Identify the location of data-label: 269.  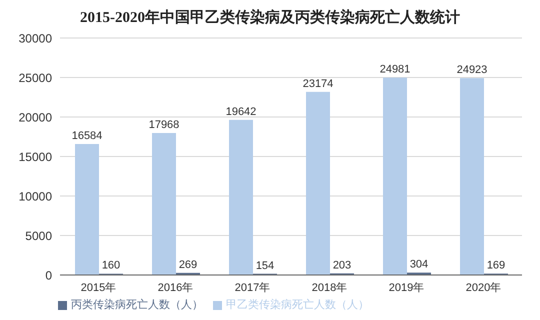
(188, 264).